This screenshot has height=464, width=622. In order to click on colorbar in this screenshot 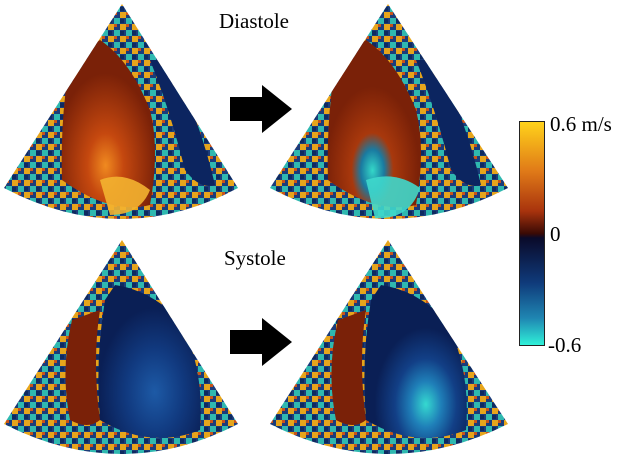, I will do `click(532, 233)`.